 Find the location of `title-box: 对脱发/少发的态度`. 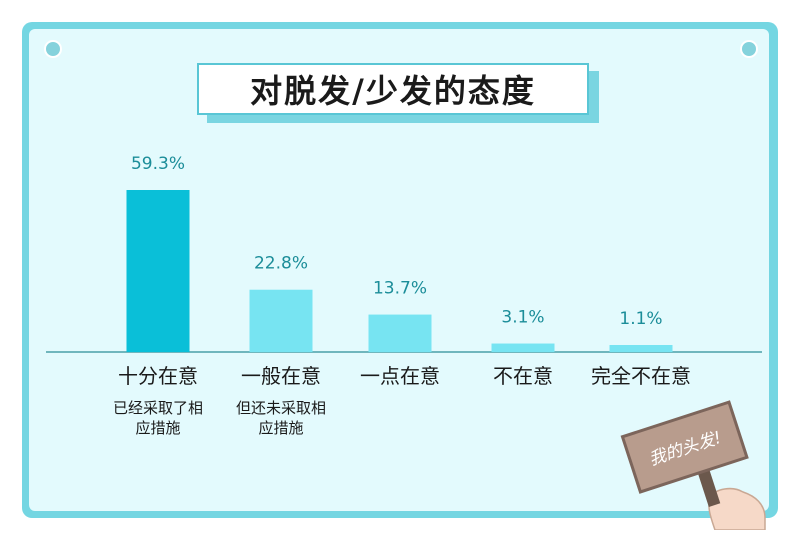

title-box: 对脱发/少发的态度 is located at coordinates (393, 89).